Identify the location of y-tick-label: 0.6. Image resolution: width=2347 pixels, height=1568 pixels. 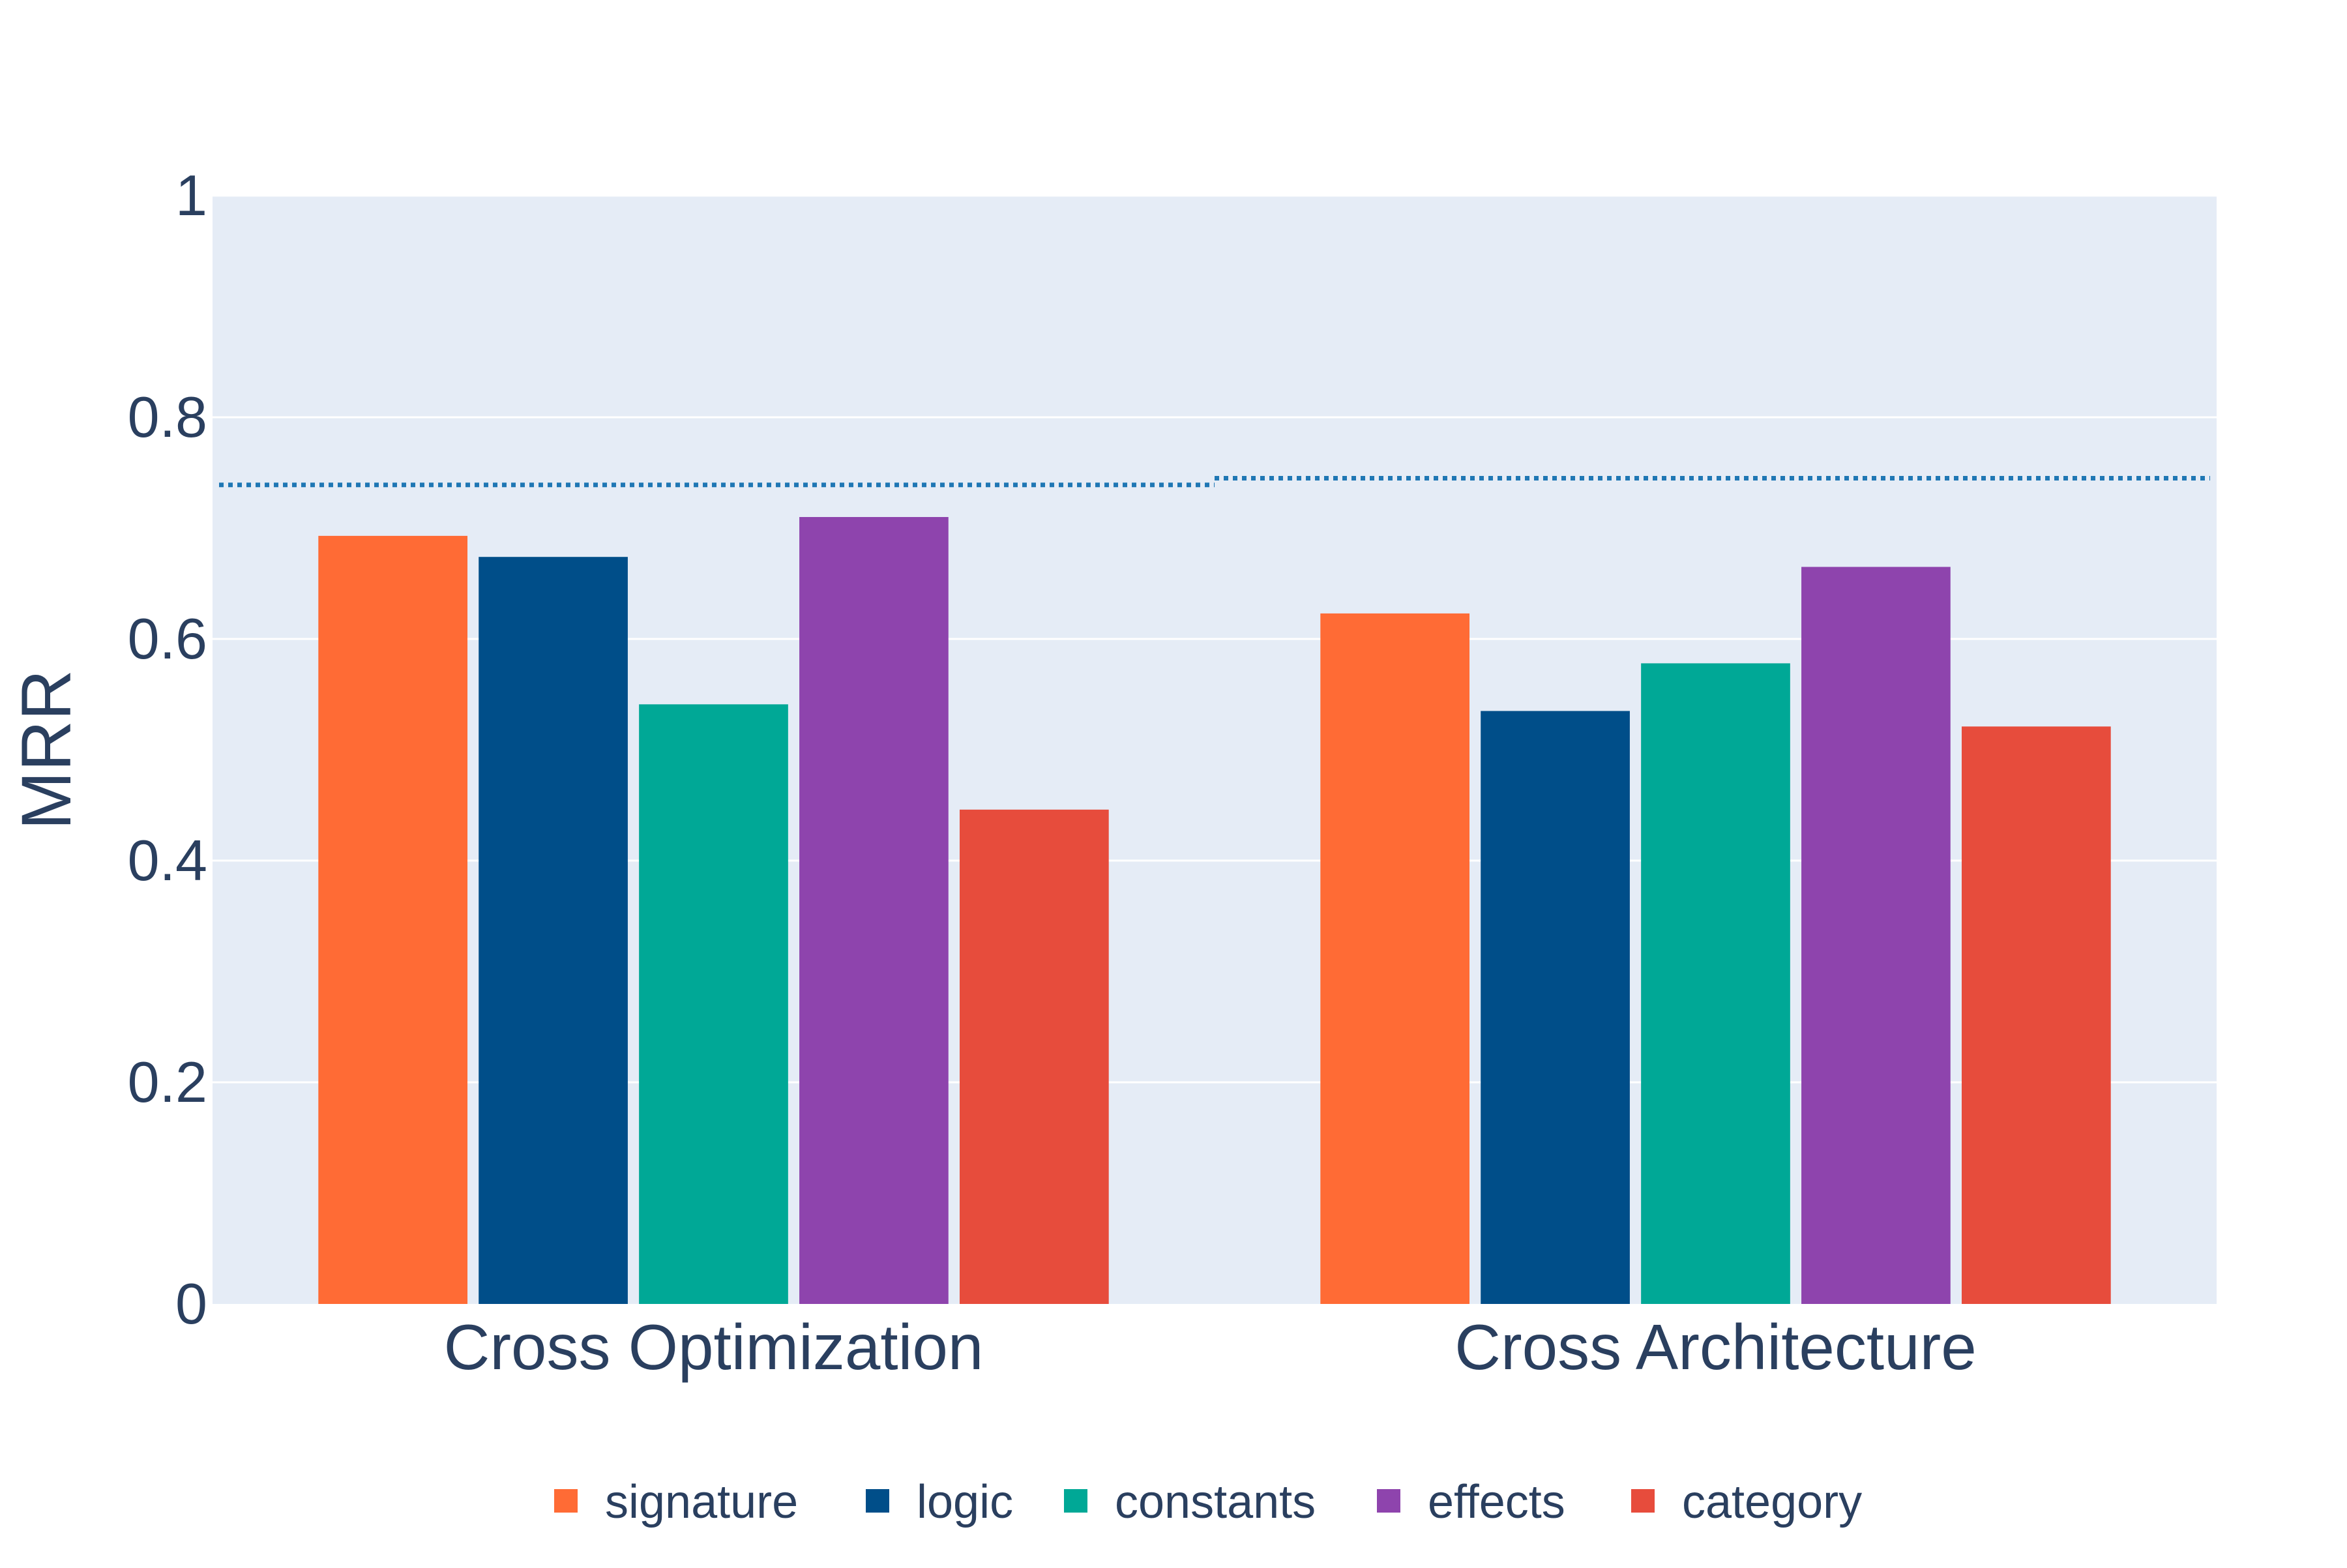
(168, 639).